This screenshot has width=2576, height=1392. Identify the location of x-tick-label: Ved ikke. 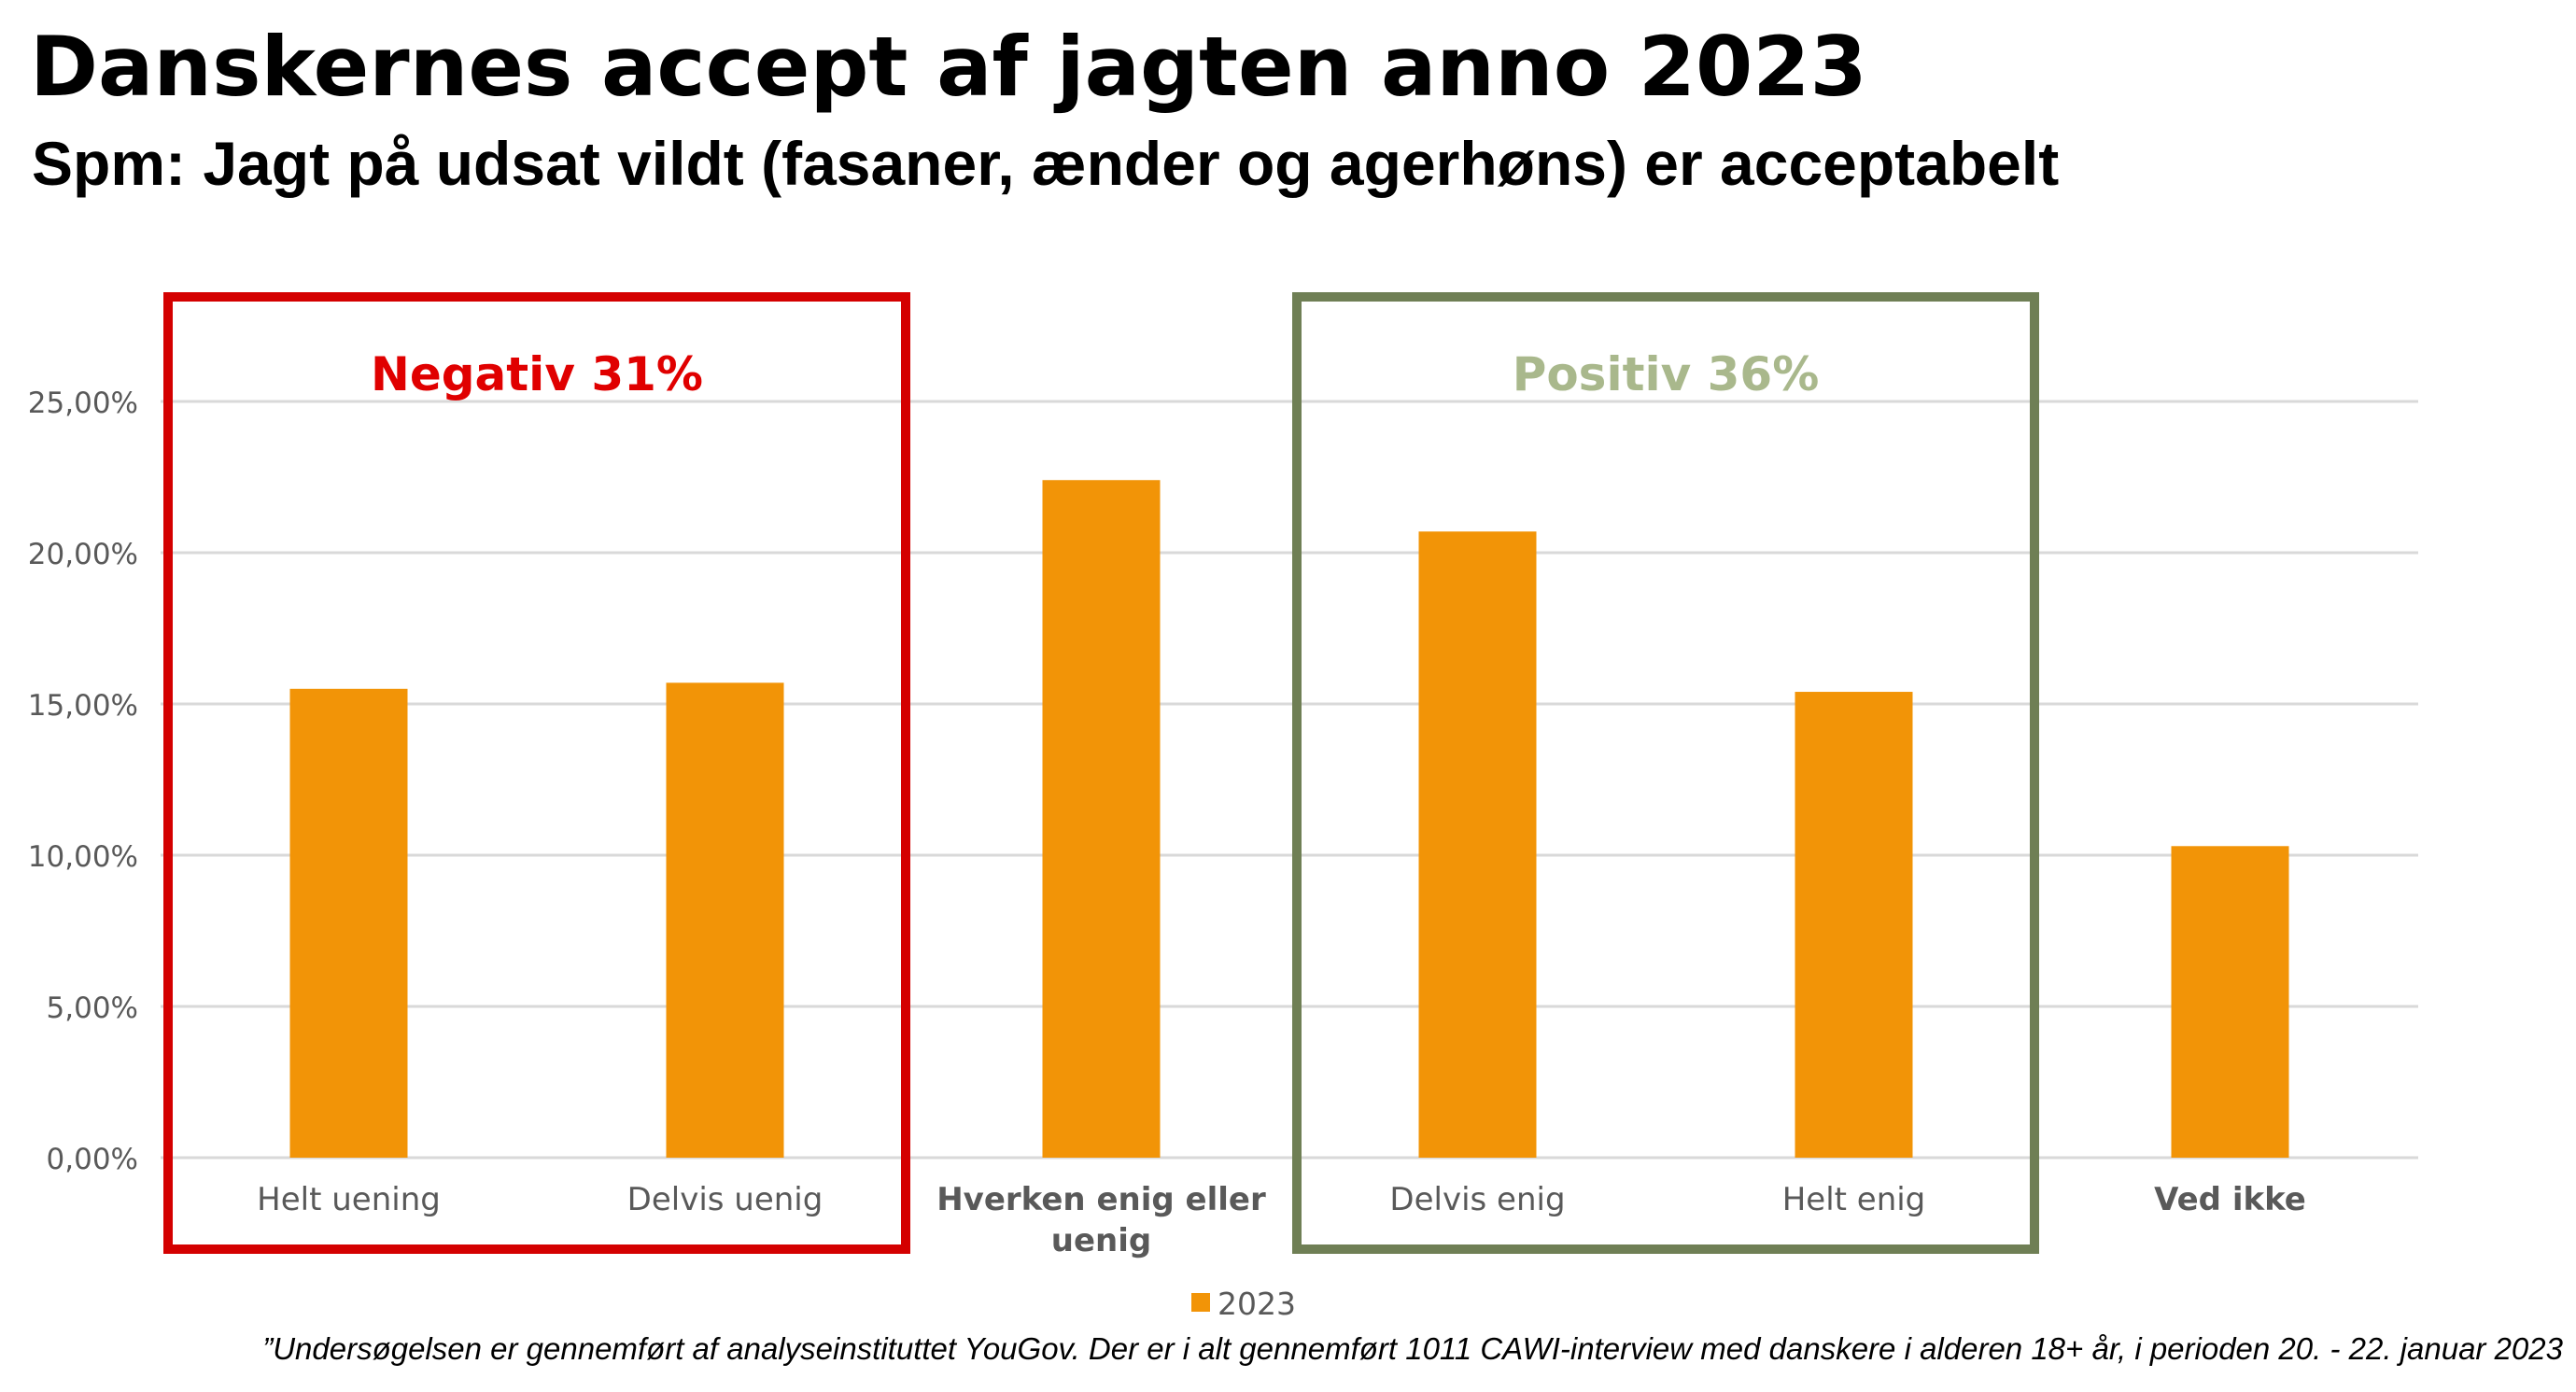
(2230, 1199).